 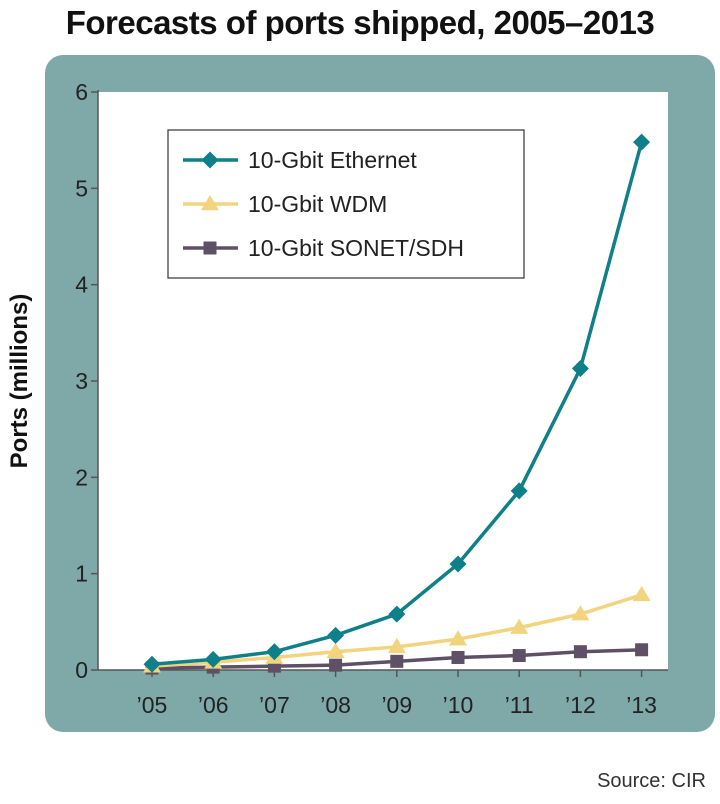 What do you see at coordinates (317, 204) in the screenshot?
I see `legend-label-wdm: 10-Gbit WDM` at bounding box center [317, 204].